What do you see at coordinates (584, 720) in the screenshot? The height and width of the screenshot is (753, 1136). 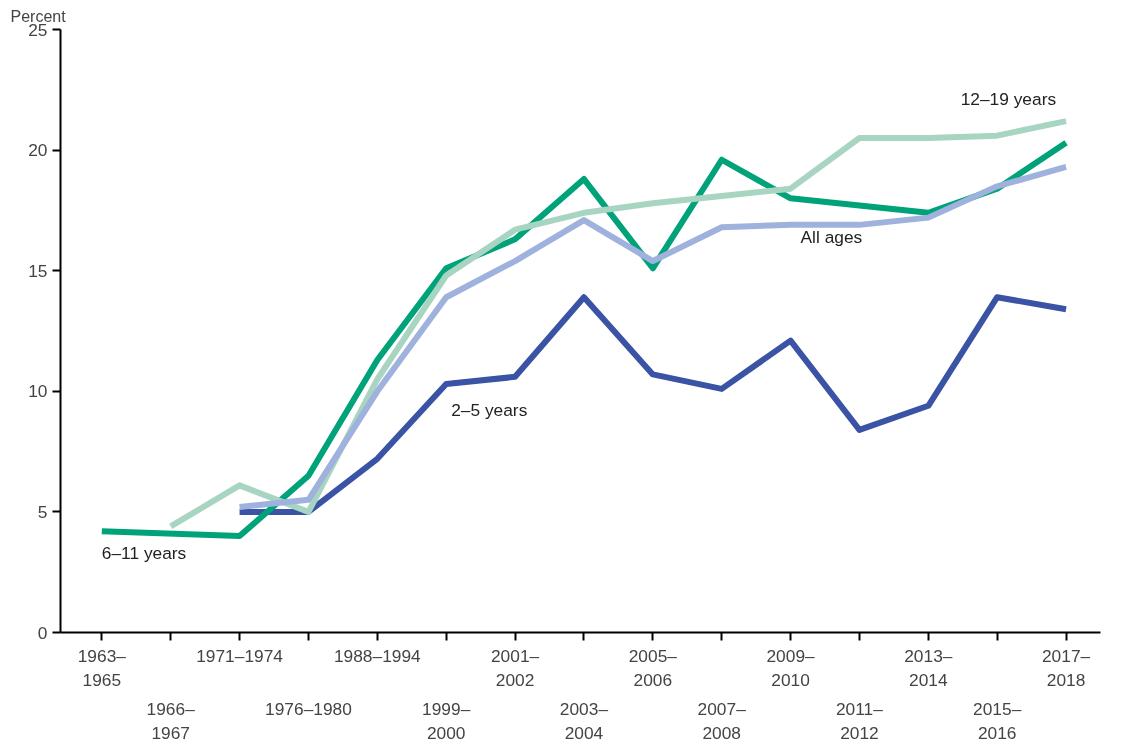 I see `x-tick-label: 2003– 2004` at bounding box center [584, 720].